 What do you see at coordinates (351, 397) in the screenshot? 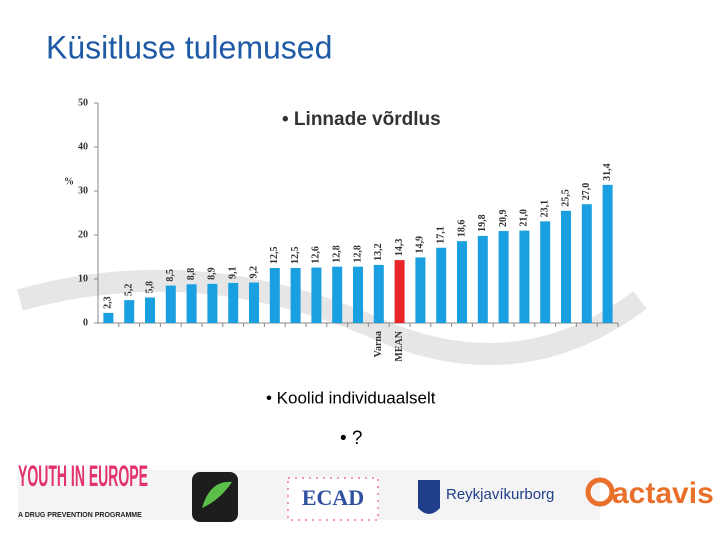
I see `bullet: • Koolid individuaalselt` at bounding box center [351, 397].